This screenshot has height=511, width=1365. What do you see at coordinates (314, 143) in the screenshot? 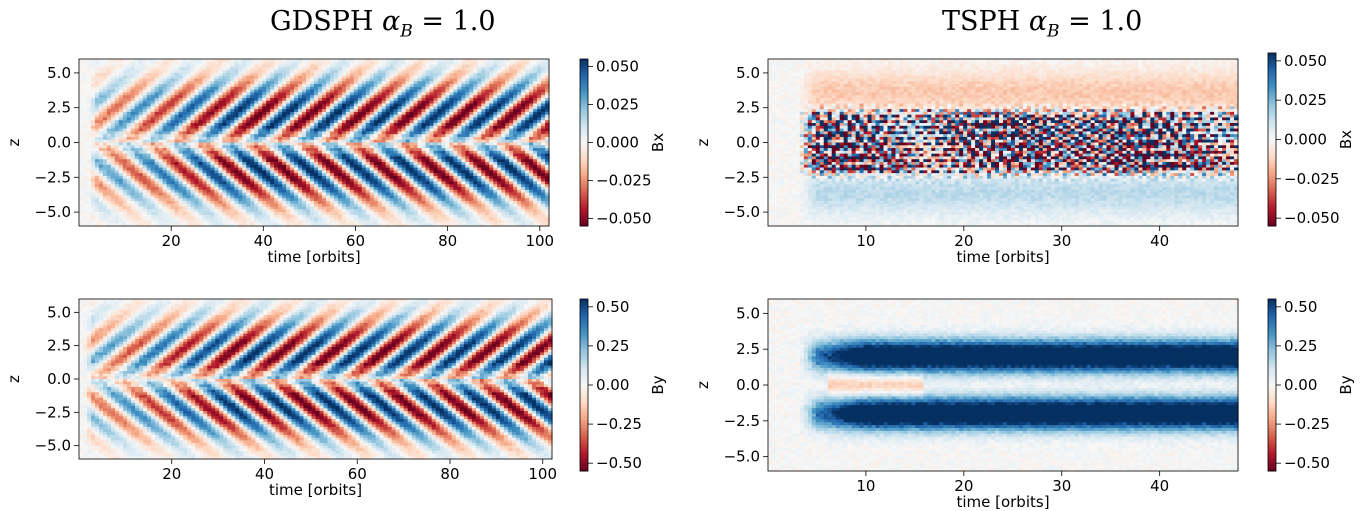
I see `gdsph-bx-heatmap` at bounding box center [314, 143].